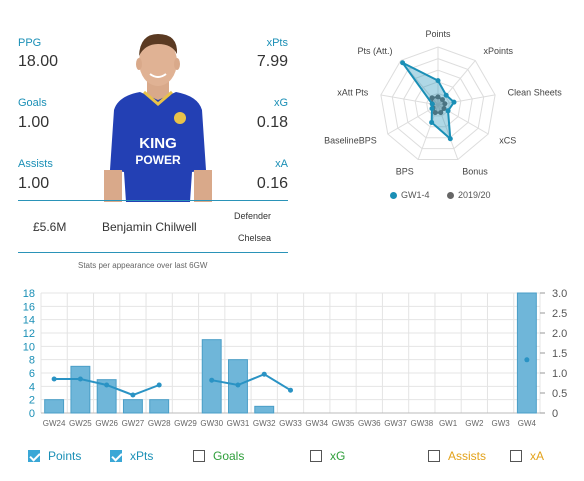 Image resolution: width=584 pixels, height=481 pixels. I want to click on x-tick-label: GW34, so click(316, 423).